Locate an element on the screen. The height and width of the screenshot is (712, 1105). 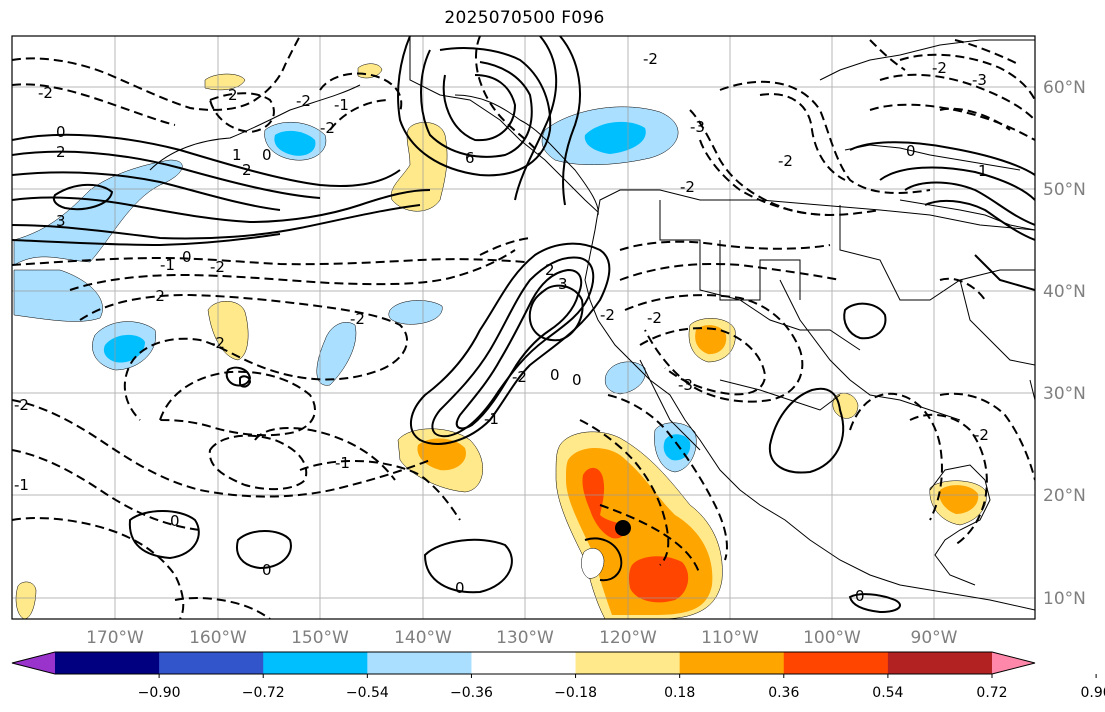
colorbar-tick-label: −0.72 is located at coordinates (263, 693).